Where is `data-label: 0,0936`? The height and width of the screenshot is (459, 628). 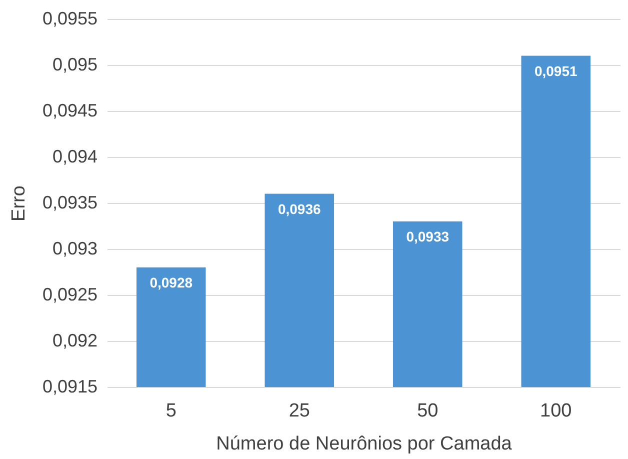 data-label: 0,0936 is located at coordinates (299, 208).